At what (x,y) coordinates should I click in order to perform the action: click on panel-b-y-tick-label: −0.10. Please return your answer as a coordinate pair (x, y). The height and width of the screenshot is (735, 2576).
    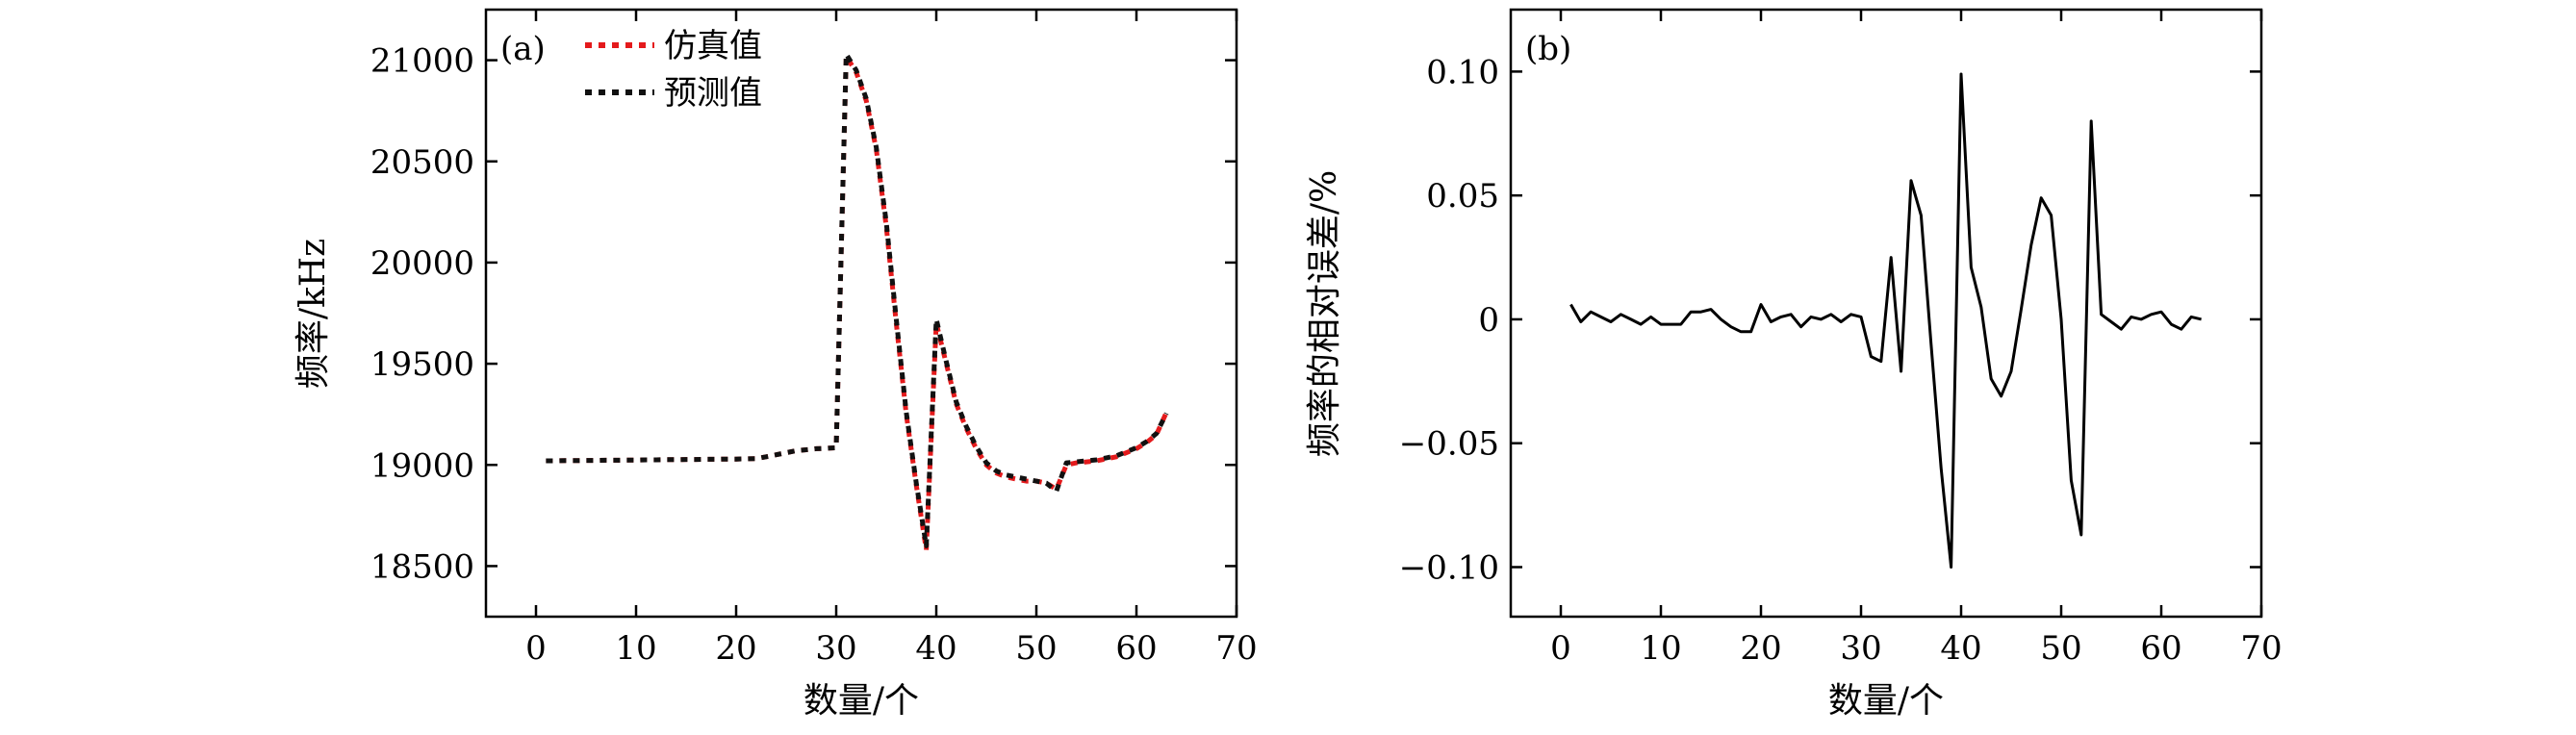
    Looking at the image, I should click on (1449, 567).